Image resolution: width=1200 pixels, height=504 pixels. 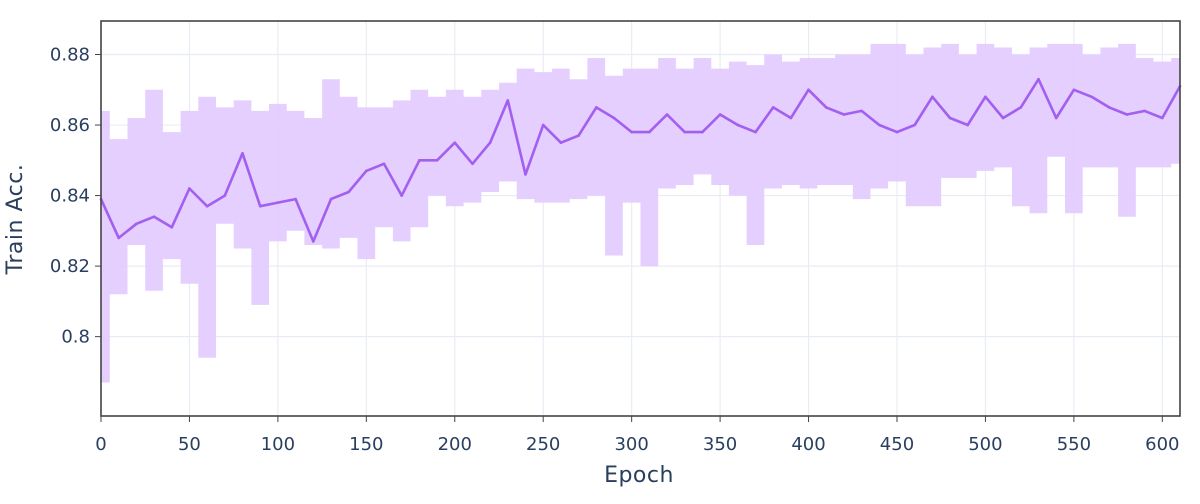 I want to click on y-tick-label: 0.84, so click(x=70, y=196).